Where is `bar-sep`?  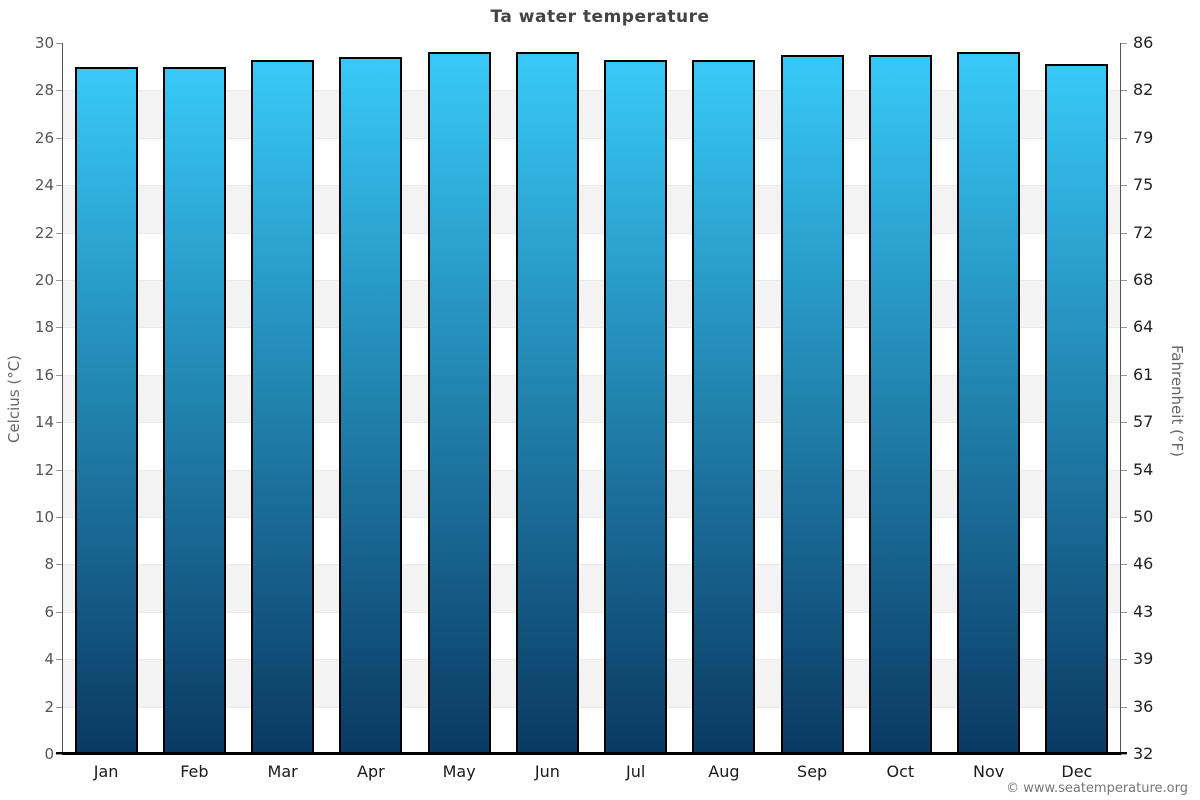 bar-sep is located at coordinates (812, 404).